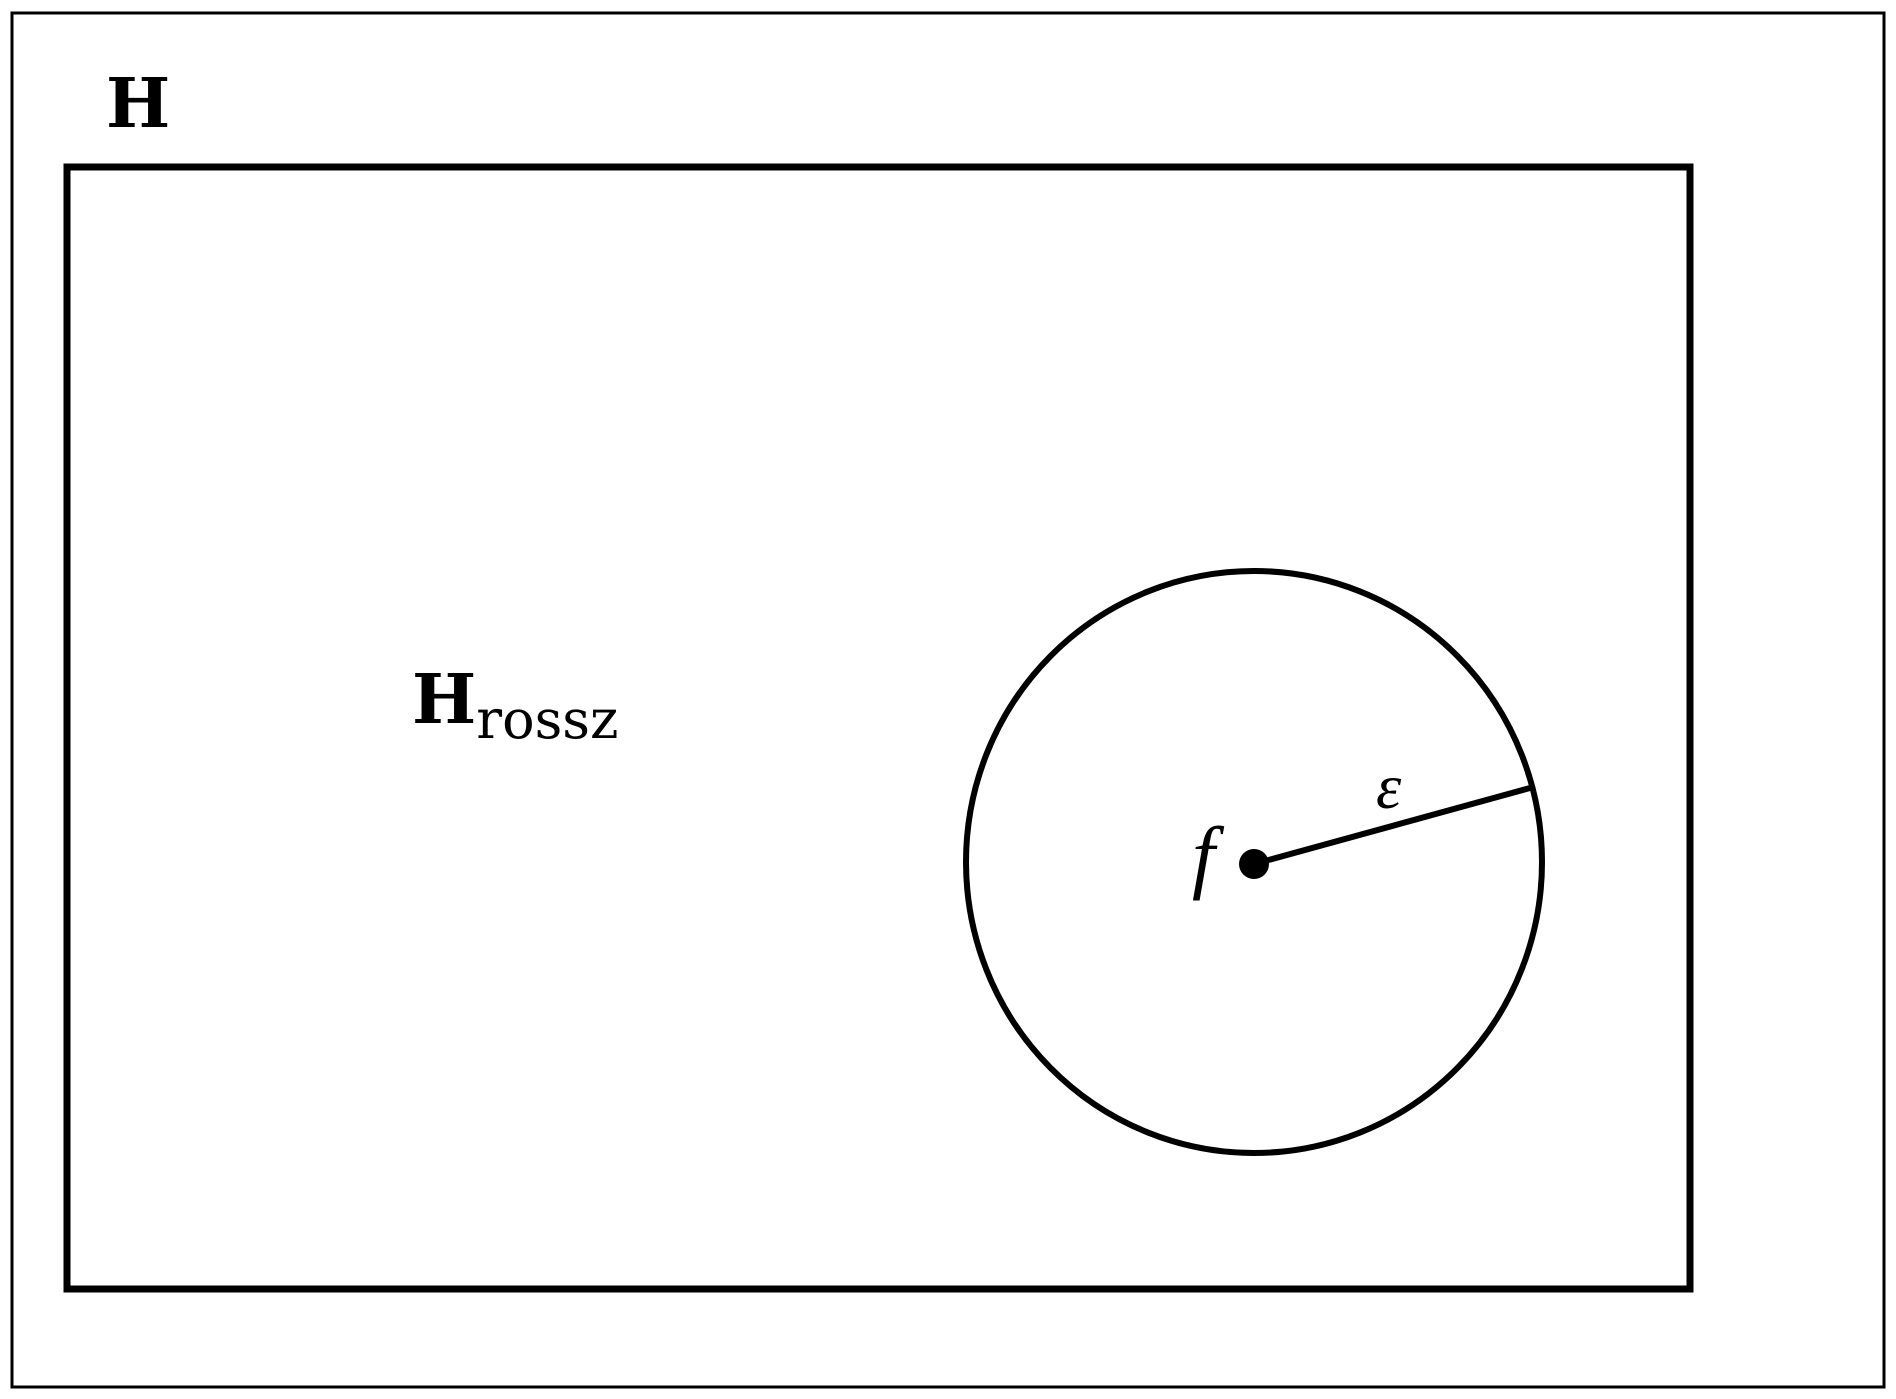 The height and width of the screenshot is (1399, 1896). What do you see at coordinates (138, 104) in the screenshot?
I see `outer-set-label: H` at bounding box center [138, 104].